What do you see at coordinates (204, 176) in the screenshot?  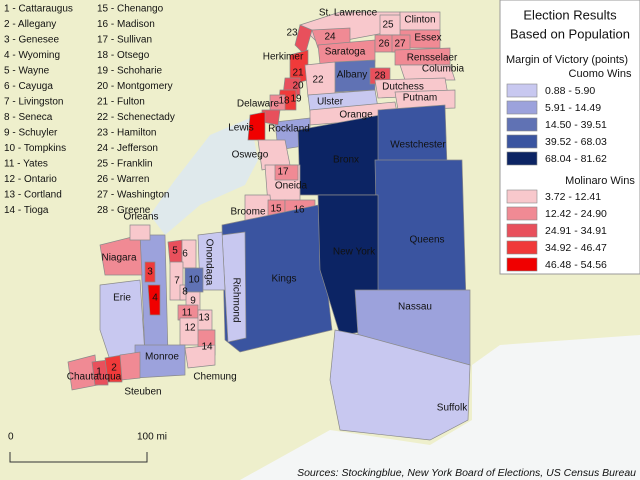 I see `lake` at bounding box center [204, 176].